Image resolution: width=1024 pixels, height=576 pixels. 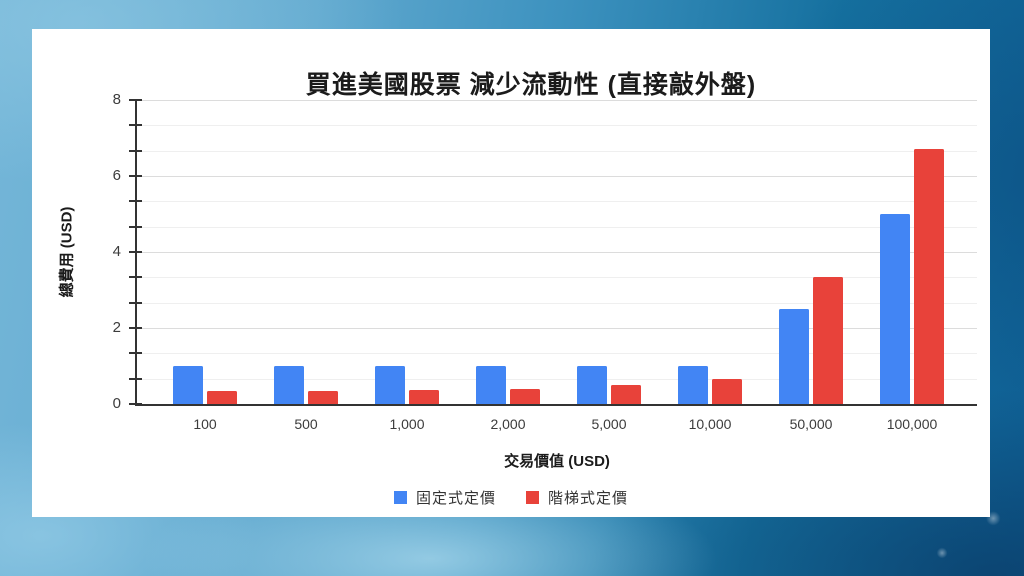 What do you see at coordinates (306, 424) in the screenshot?
I see `x-tick-label: 500` at bounding box center [306, 424].